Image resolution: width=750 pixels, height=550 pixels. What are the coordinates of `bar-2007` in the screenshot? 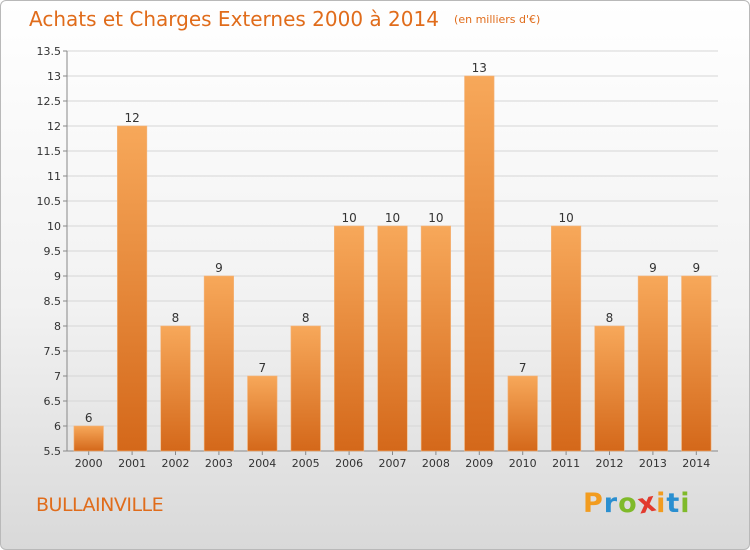 It's located at (392, 338).